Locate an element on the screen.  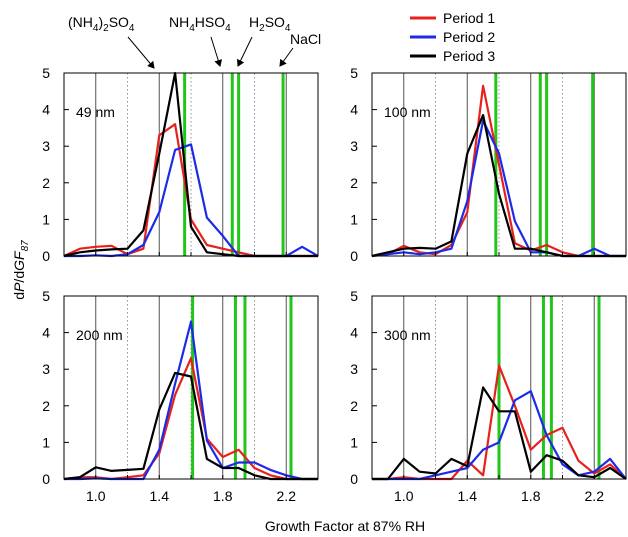
arrow-sulfuric-acid is located at coordinates (245, 51).